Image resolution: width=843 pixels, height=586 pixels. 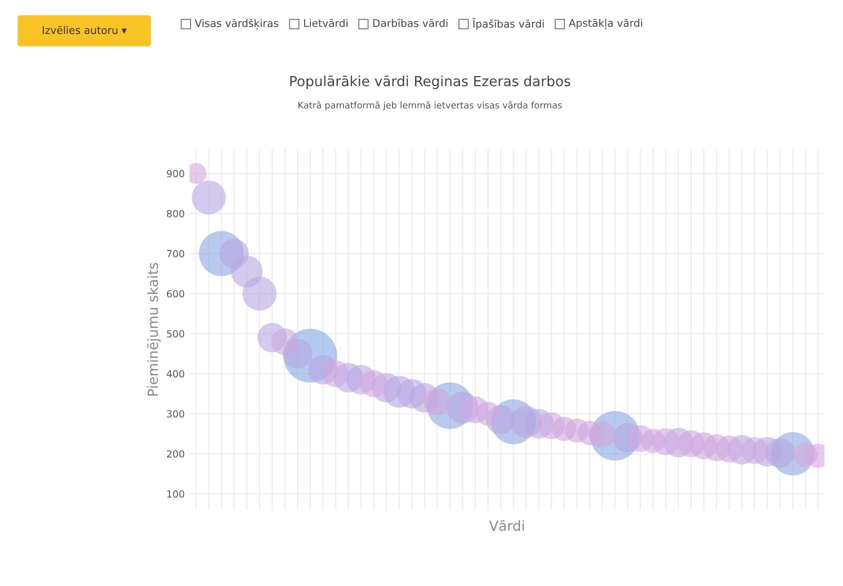 I want to click on y-tick-label: 300, so click(x=175, y=414).